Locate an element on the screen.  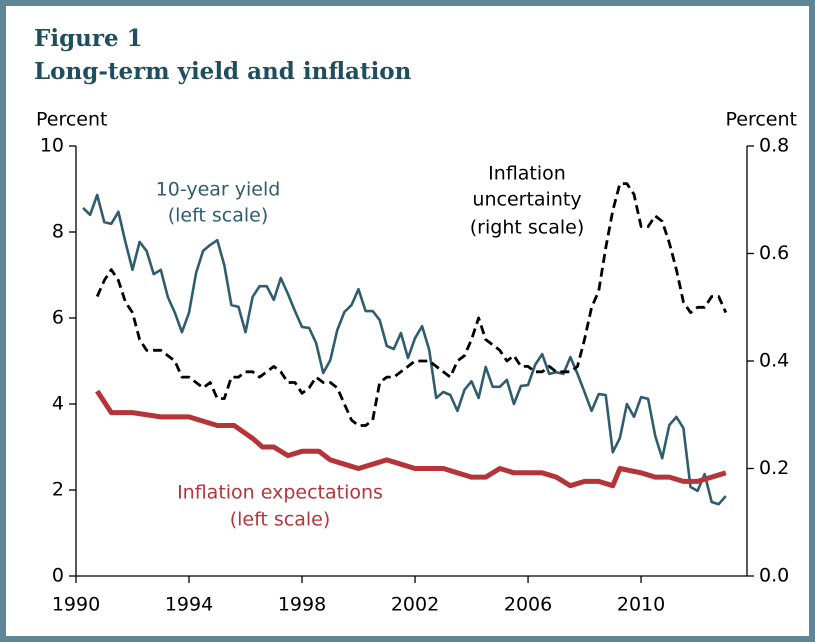
x-tick-label: 1990 is located at coordinates (76, 605).